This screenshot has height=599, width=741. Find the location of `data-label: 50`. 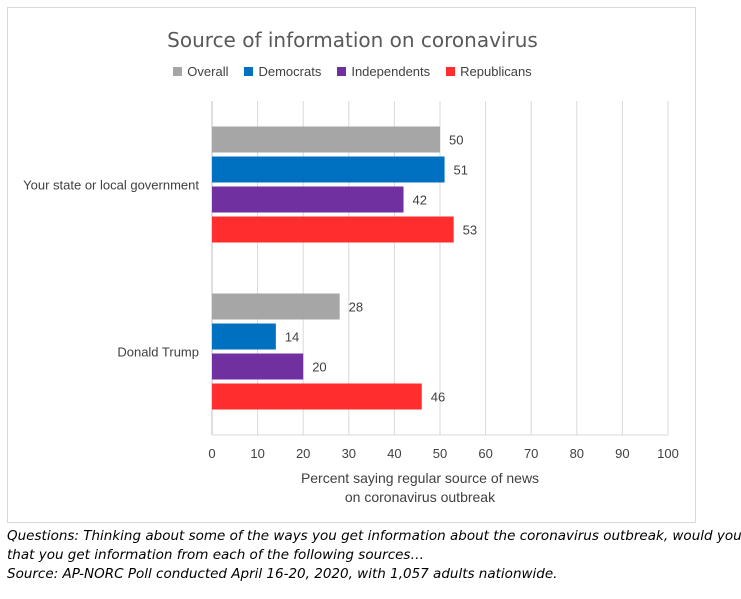

data-label: 50 is located at coordinates (456, 140).